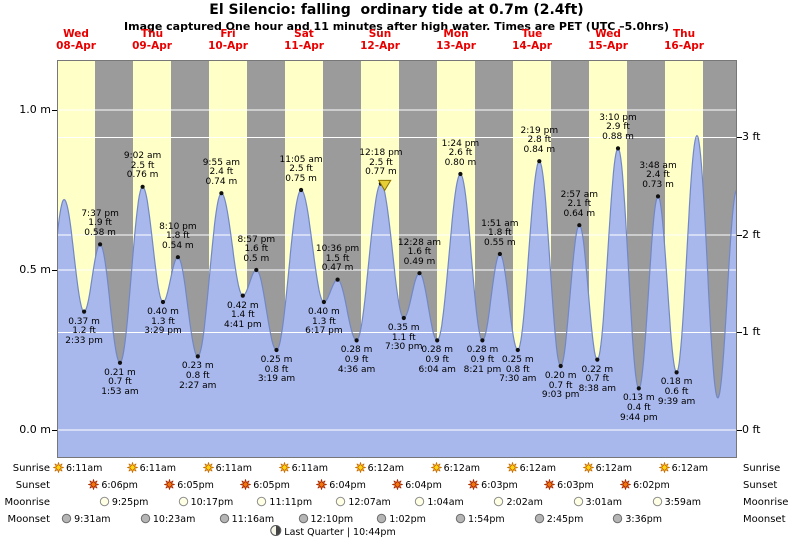  Describe the element at coordinates (253, 519) in the screenshot. I see `moonset-time: 11:16am` at that location.